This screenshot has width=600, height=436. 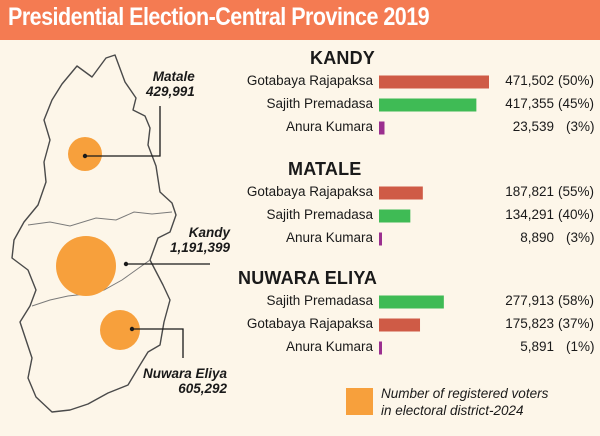 What do you see at coordinates (309, 80) in the screenshot?
I see `kandy-candidate-1: Gotabaya Rajapaksa` at bounding box center [309, 80].